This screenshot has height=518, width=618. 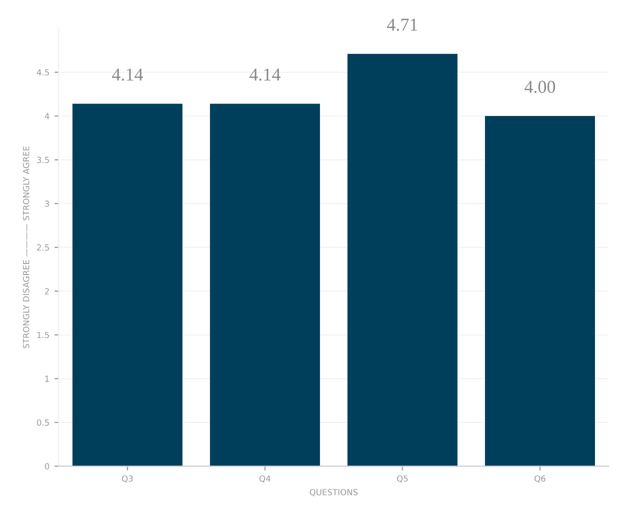 What do you see at coordinates (265, 479) in the screenshot?
I see `x-tick-label: Q4` at bounding box center [265, 479].